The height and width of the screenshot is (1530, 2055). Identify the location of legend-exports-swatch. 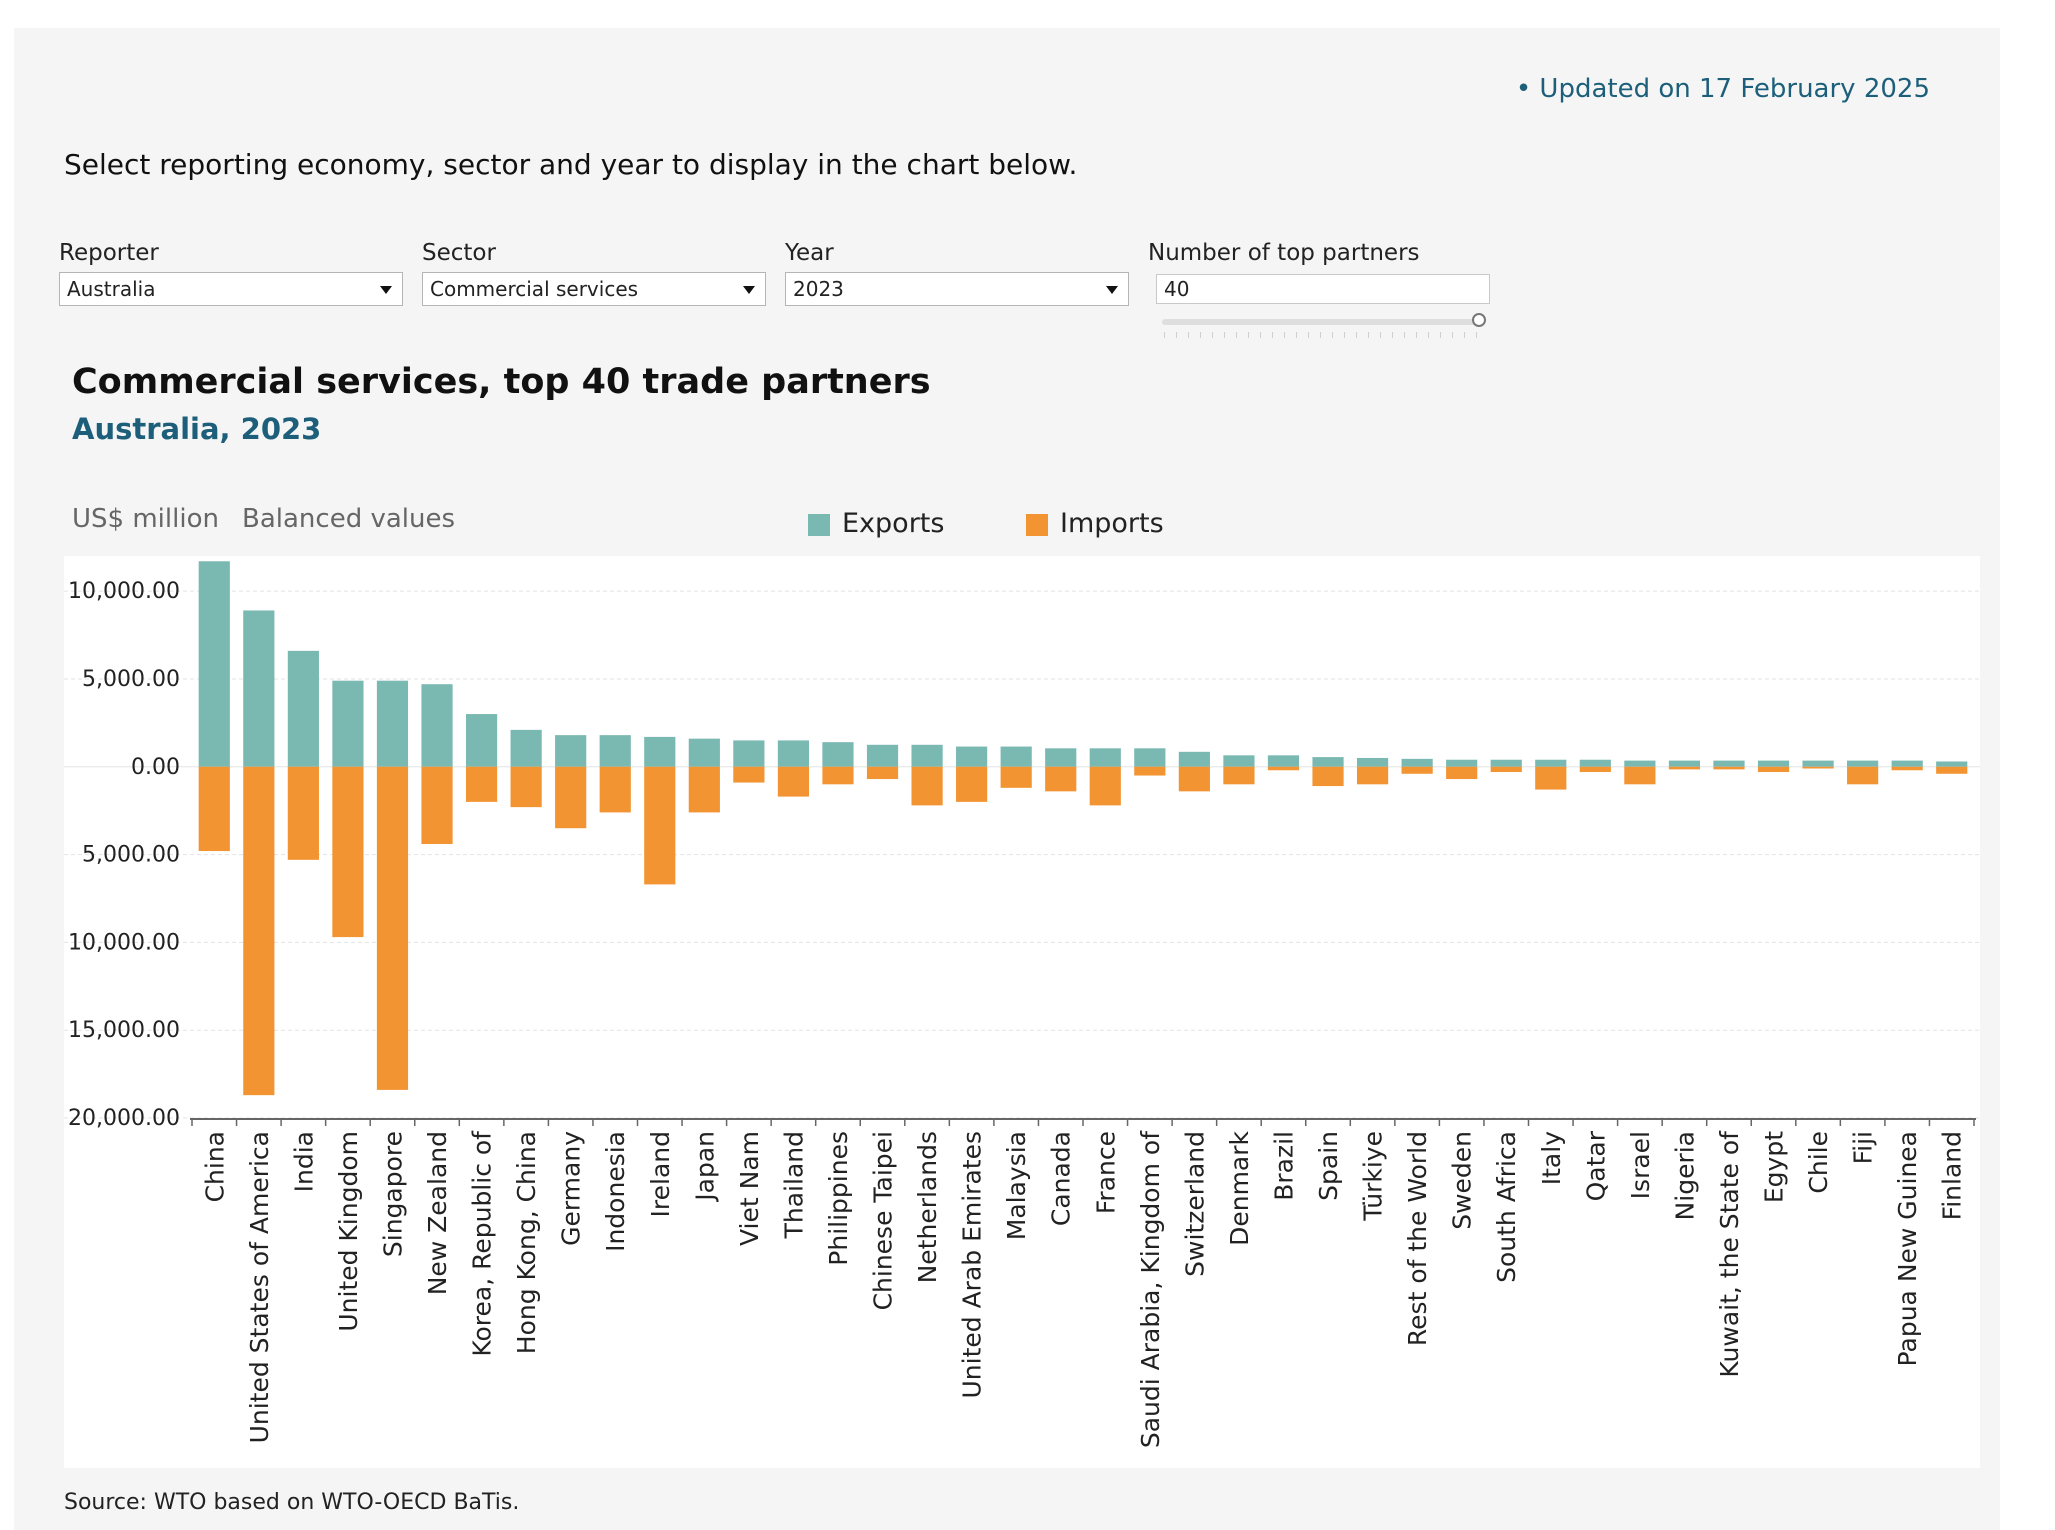
(819, 525).